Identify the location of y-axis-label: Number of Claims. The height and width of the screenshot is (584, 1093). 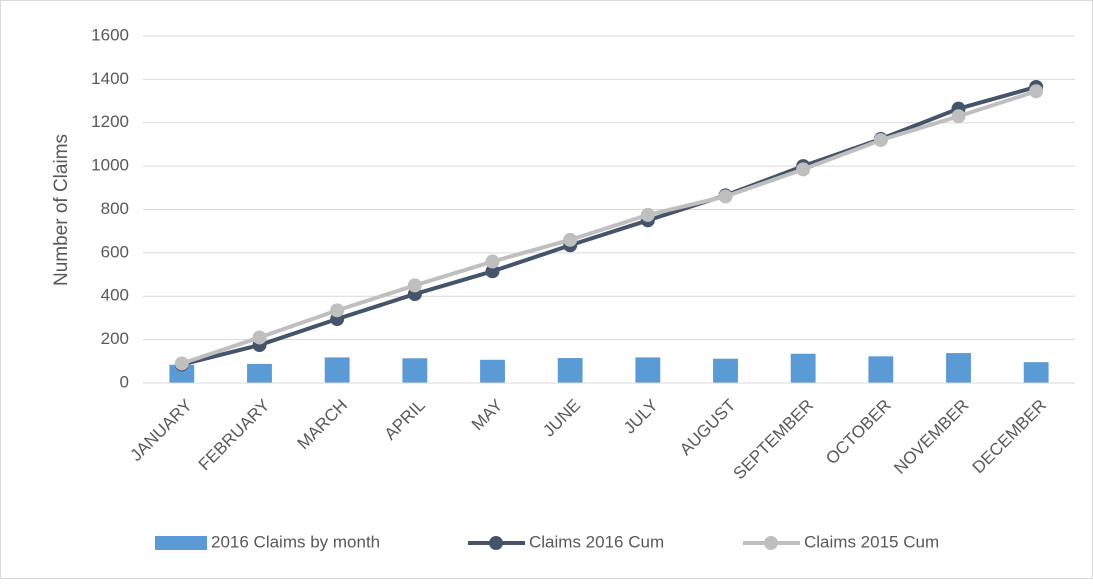
(61, 210).